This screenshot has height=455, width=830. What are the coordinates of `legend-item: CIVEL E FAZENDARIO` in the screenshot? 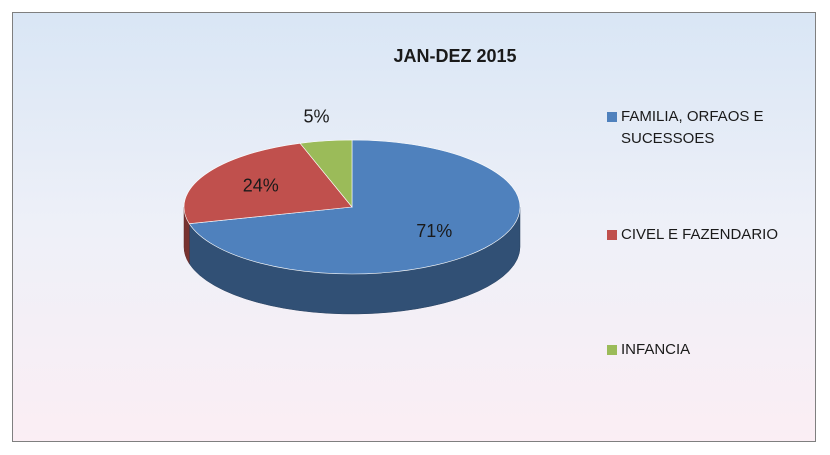 It's located at (707, 235).